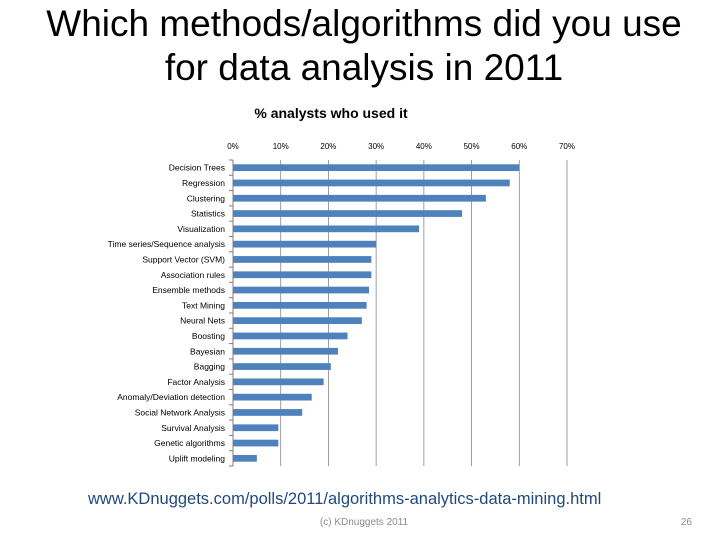  Describe the element at coordinates (166, 244) in the screenshot. I see `category-label: Time series/Sequence analysis` at that location.